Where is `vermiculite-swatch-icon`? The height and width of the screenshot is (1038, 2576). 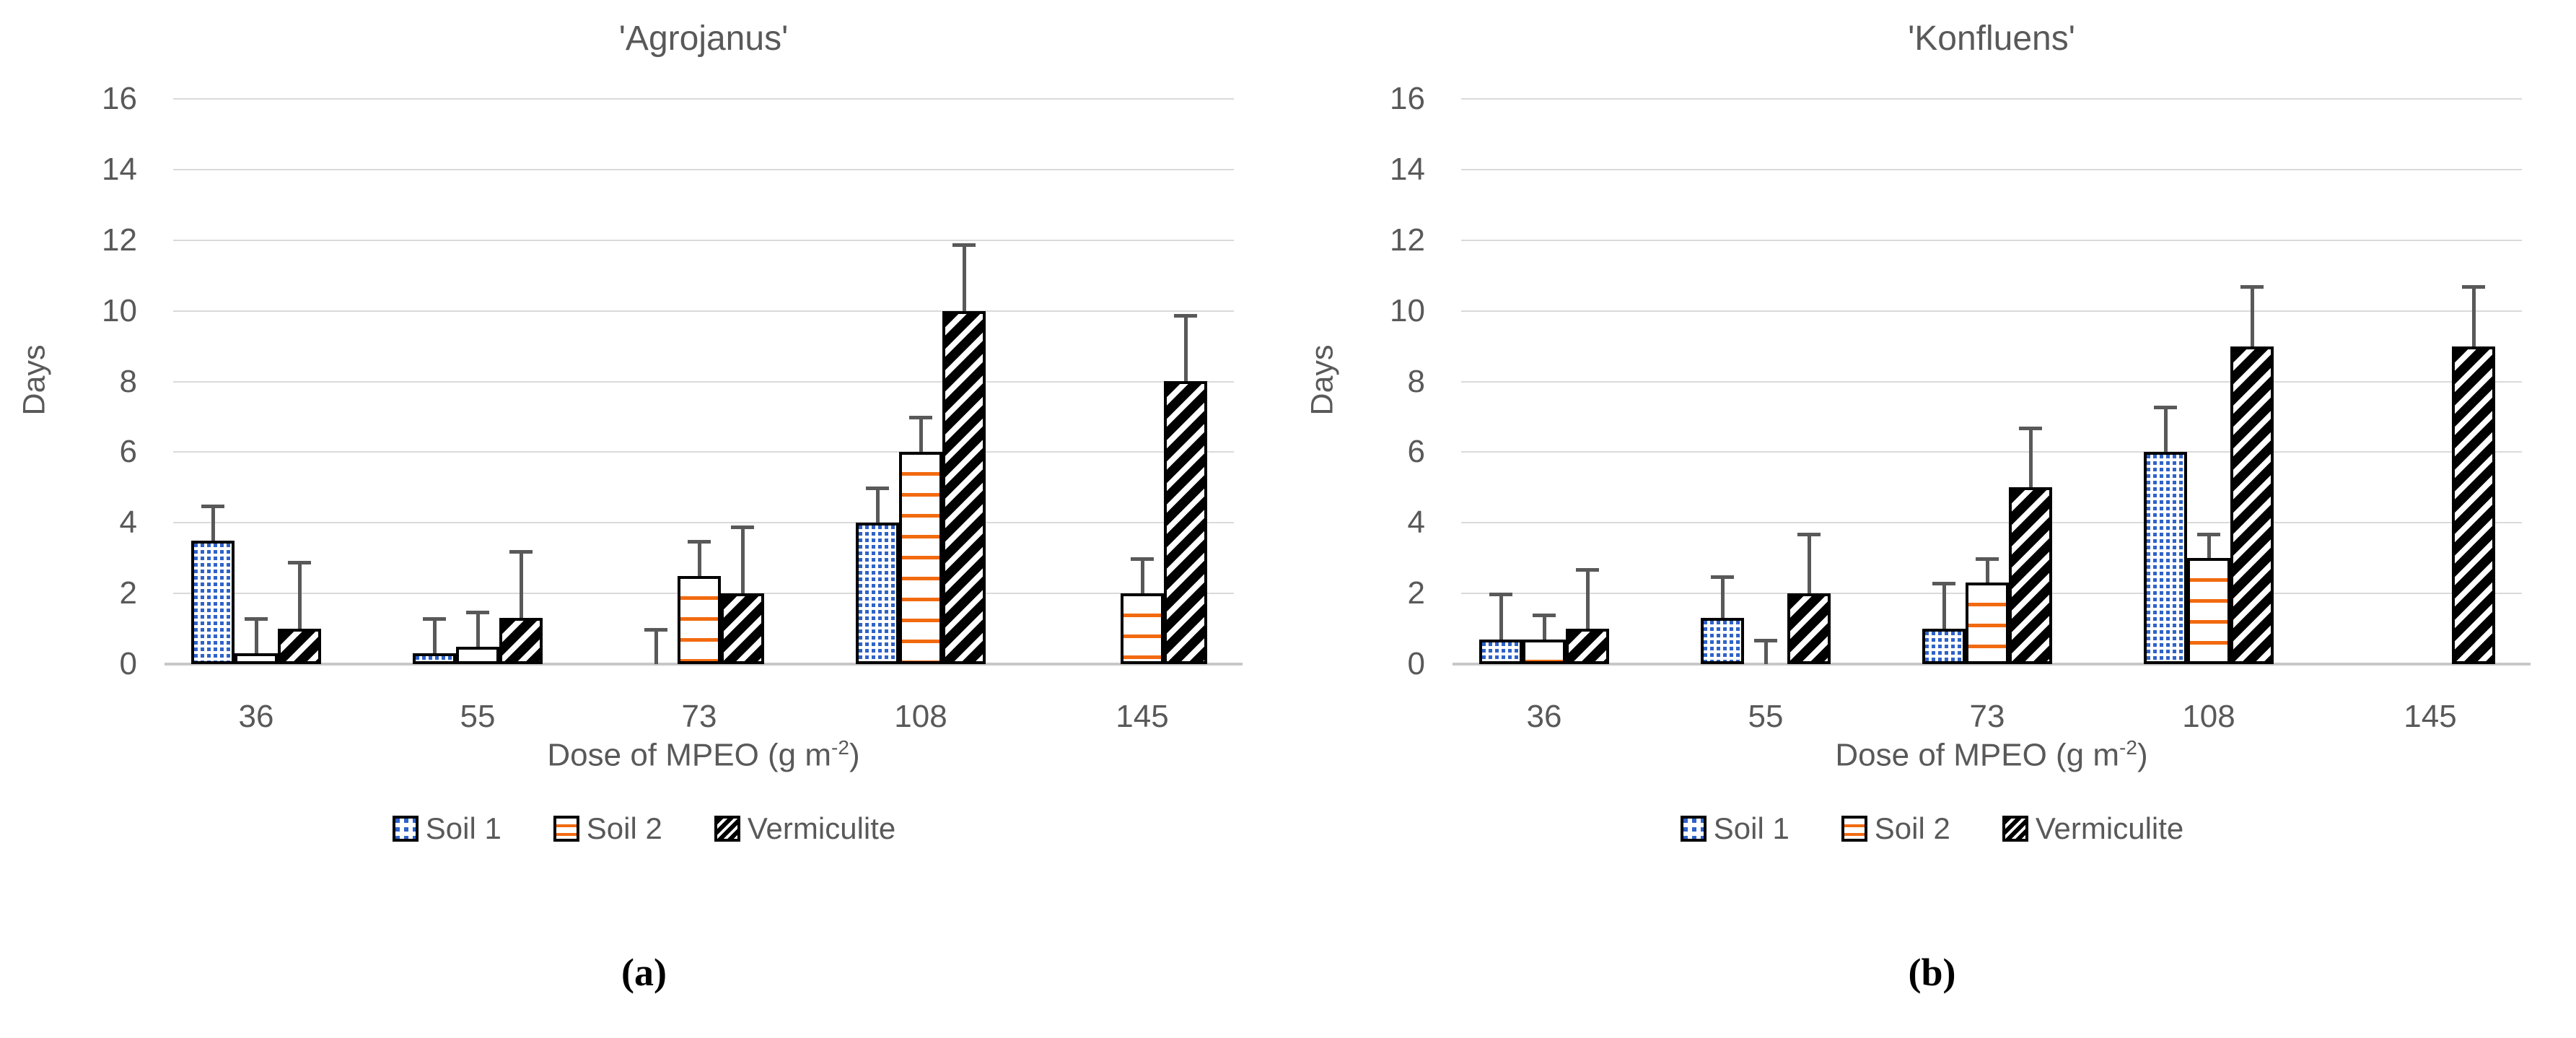
vermiculite-swatch-icon is located at coordinates (2015, 829).